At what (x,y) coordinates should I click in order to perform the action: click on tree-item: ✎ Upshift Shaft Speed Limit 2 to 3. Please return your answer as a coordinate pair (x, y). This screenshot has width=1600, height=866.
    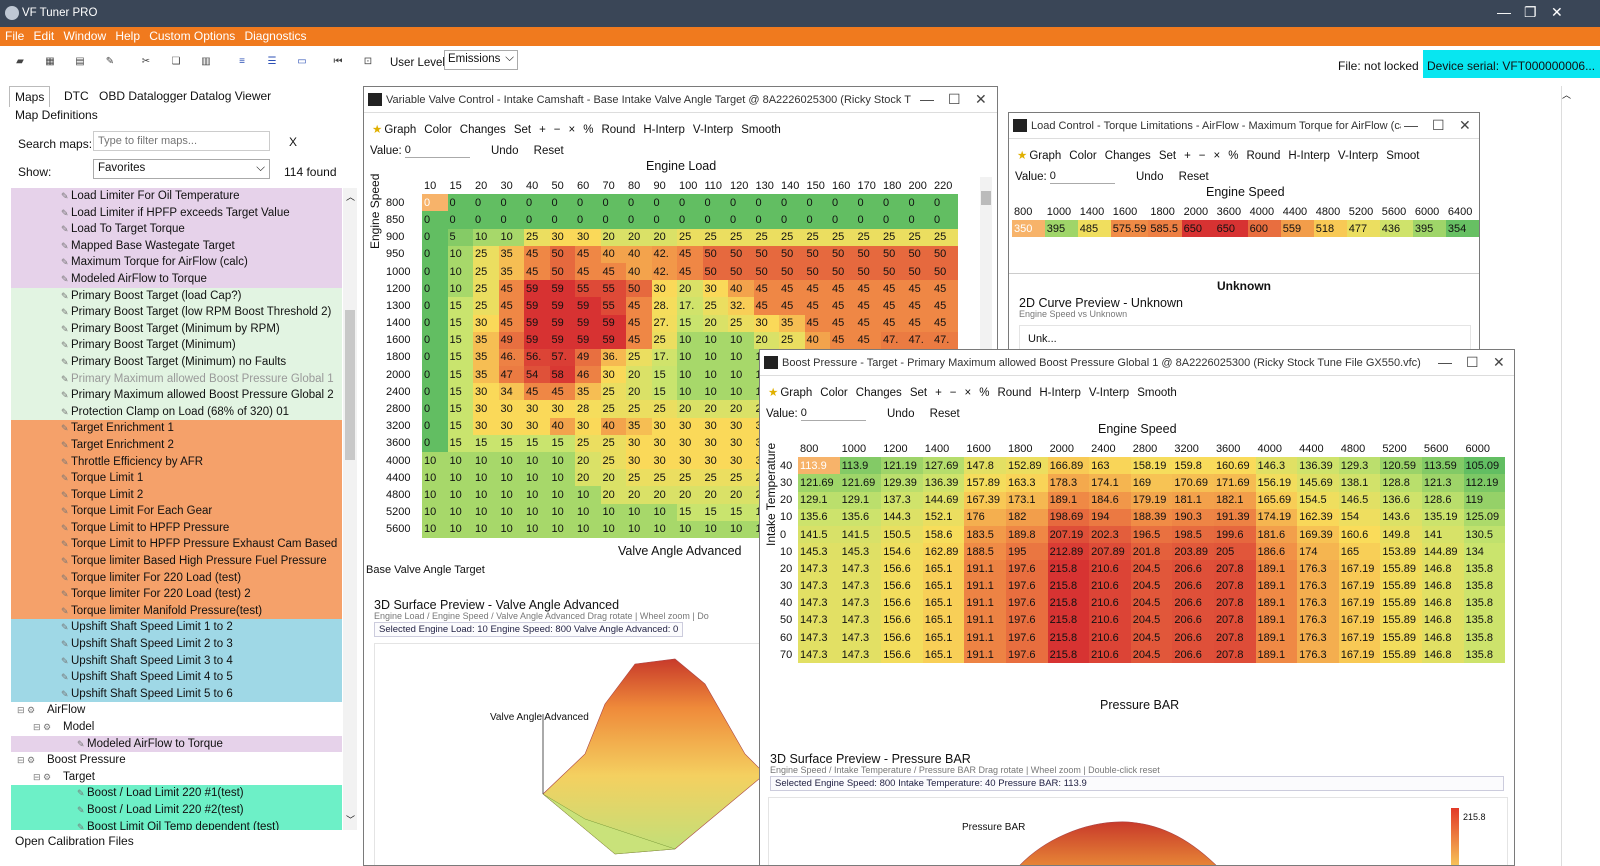
    Looking at the image, I should click on (176, 644).